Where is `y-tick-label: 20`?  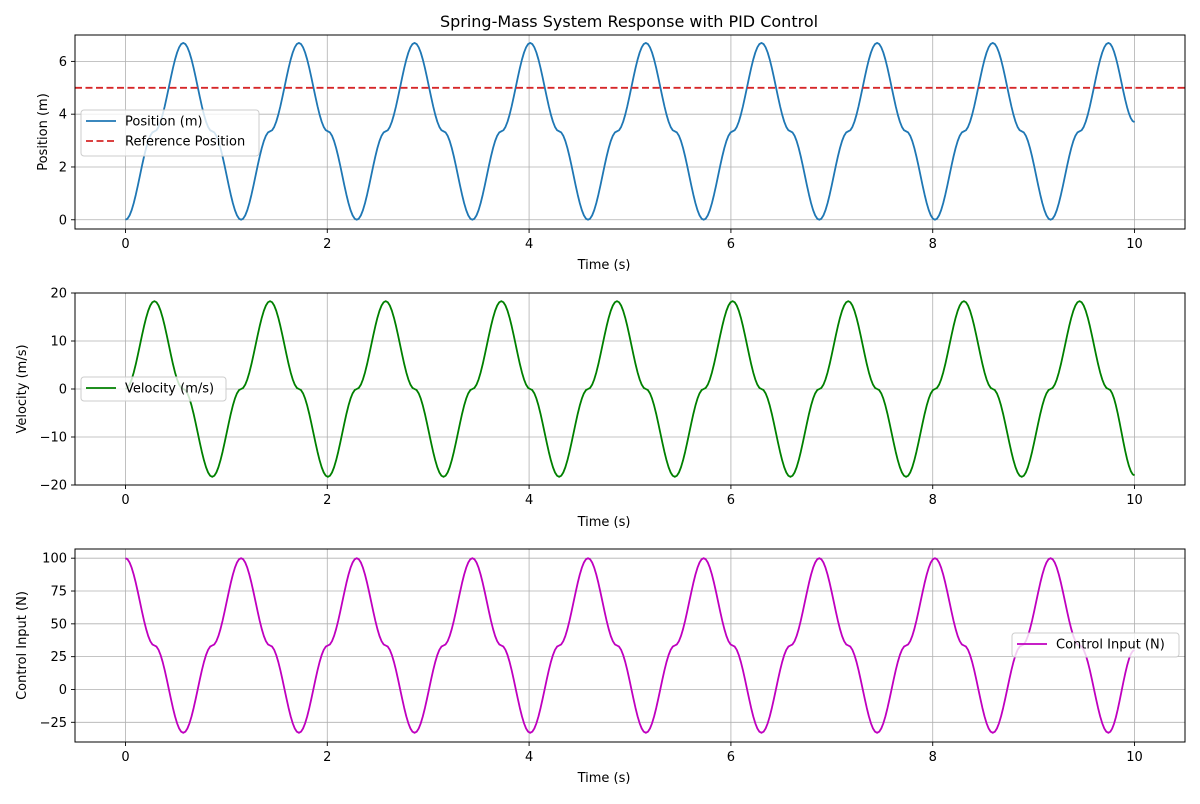 y-tick-label: 20 is located at coordinates (58, 294).